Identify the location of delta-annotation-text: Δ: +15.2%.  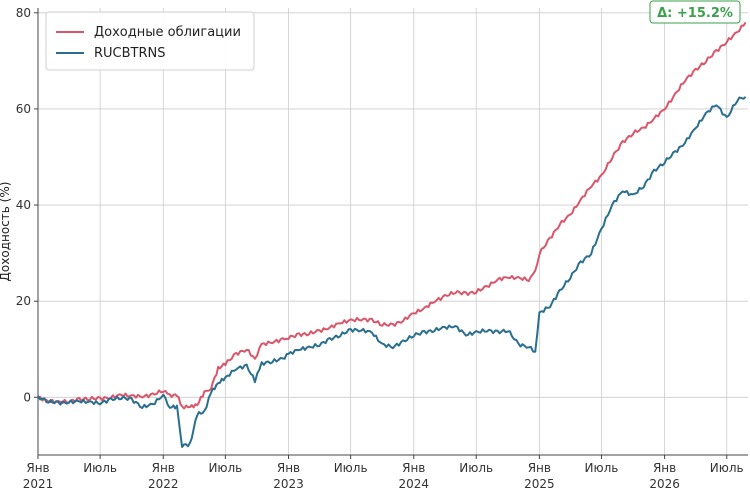
(695, 13).